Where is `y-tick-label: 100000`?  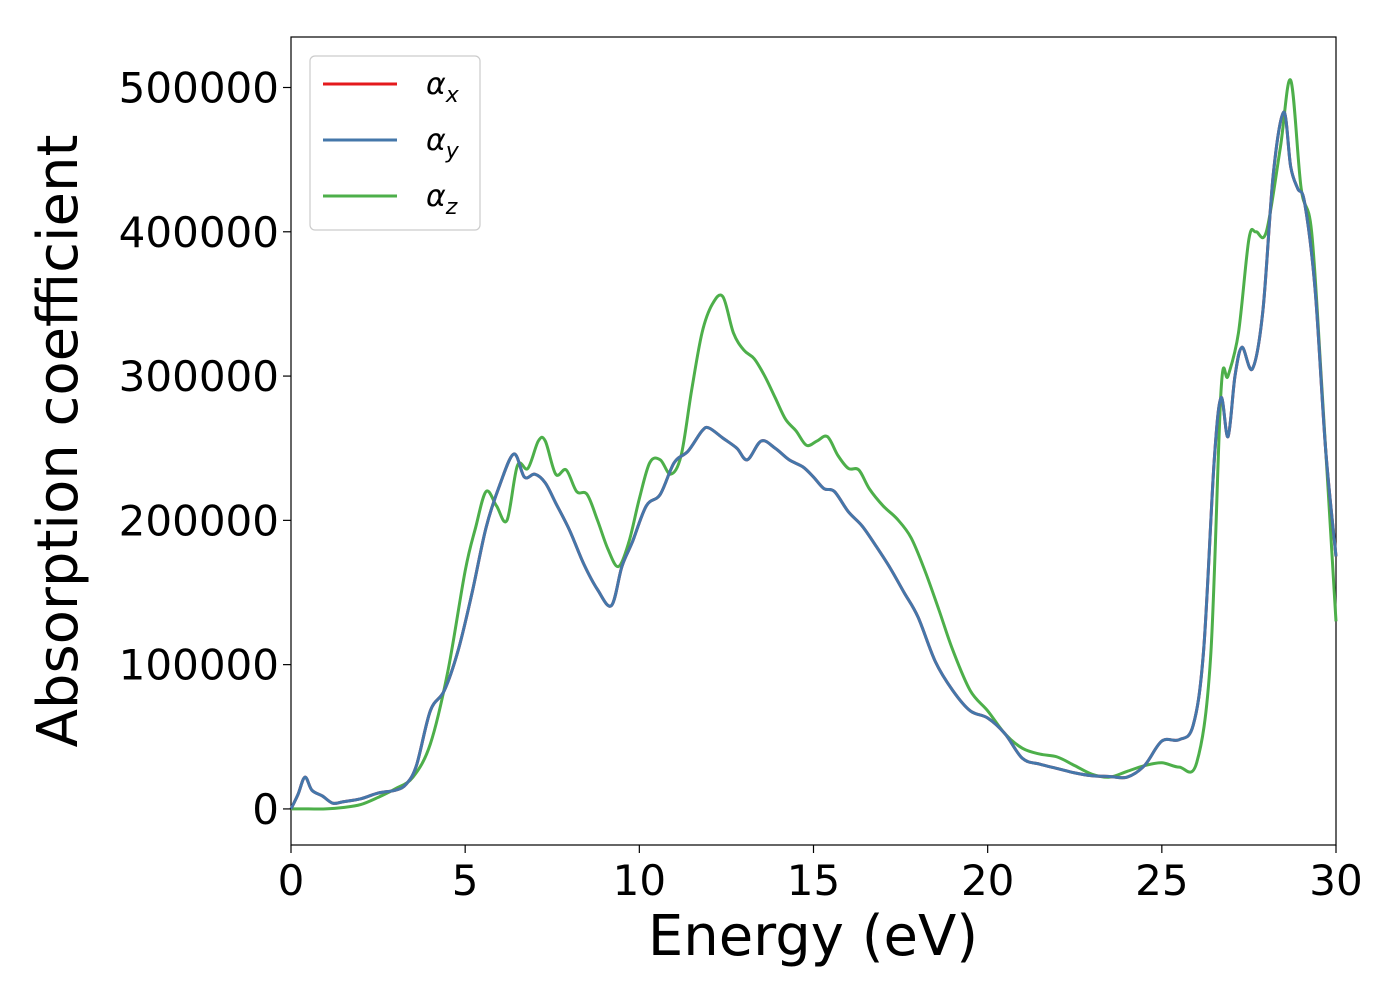 y-tick-label: 100000 is located at coordinates (199, 665).